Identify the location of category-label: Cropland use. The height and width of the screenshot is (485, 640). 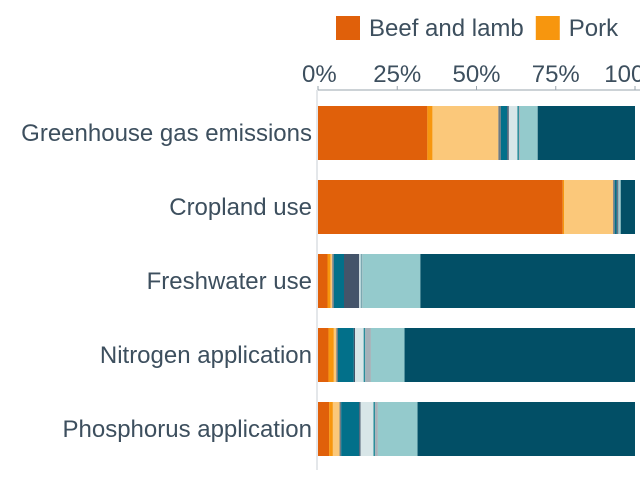
(240, 207).